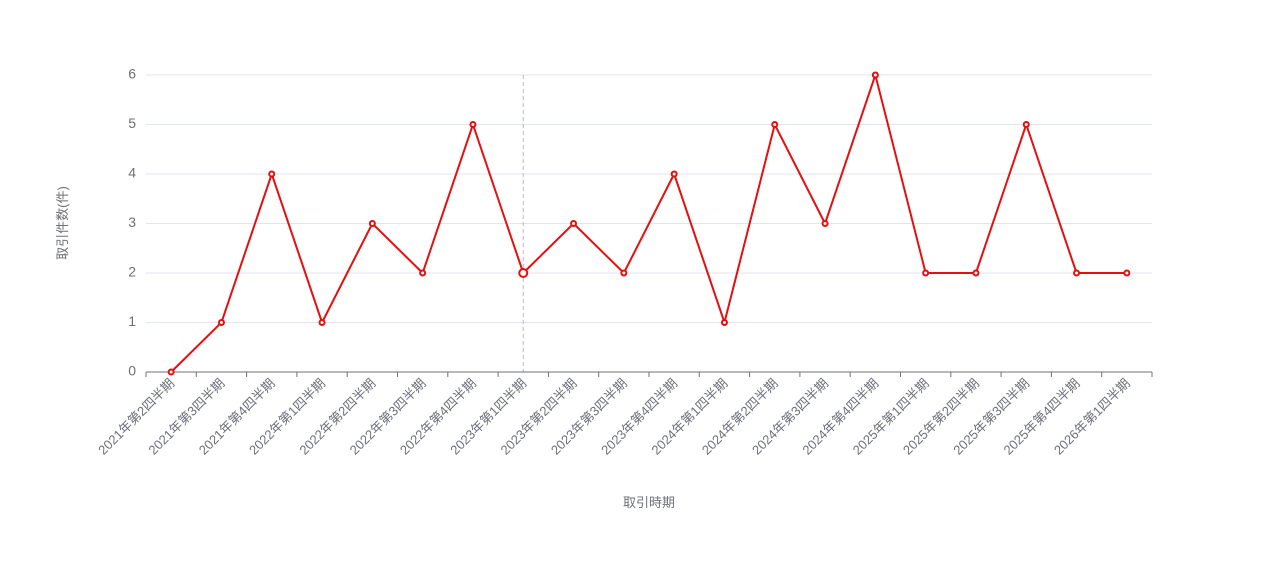  Describe the element at coordinates (132, 321) in the screenshot. I see `y-tick-label: 1` at that location.